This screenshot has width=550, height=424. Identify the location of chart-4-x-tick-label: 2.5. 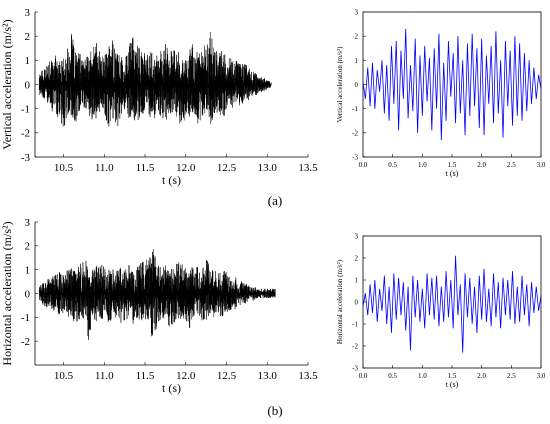
(511, 376).